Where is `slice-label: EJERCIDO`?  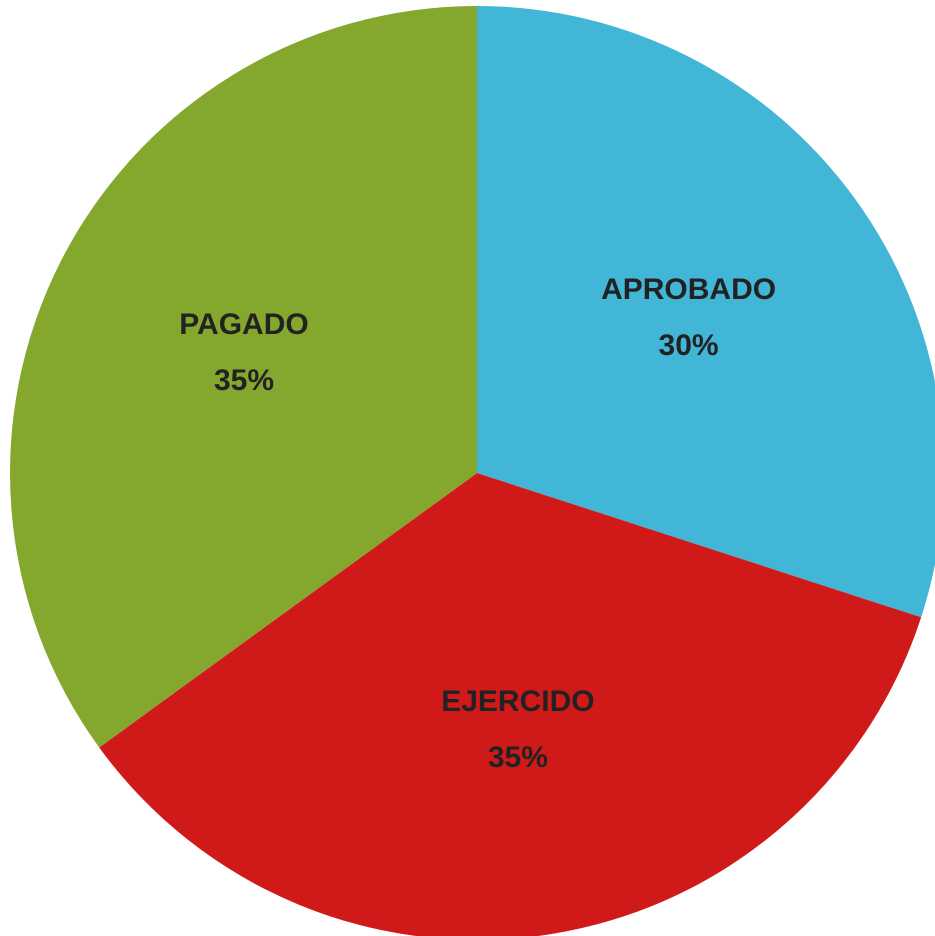
slice-label: EJERCIDO is located at coordinates (517, 701).